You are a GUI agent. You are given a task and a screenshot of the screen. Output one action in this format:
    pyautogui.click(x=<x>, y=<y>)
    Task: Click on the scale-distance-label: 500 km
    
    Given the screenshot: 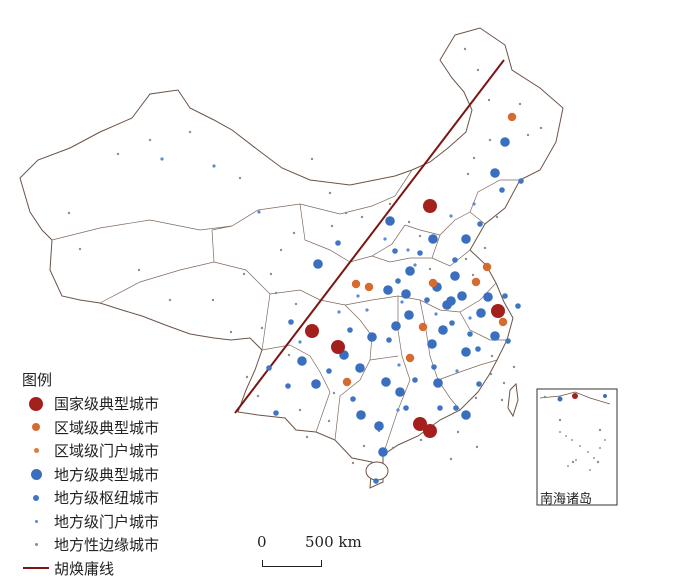 What is the action you would take?
    pyautogui.click(x=333, y=542)
    